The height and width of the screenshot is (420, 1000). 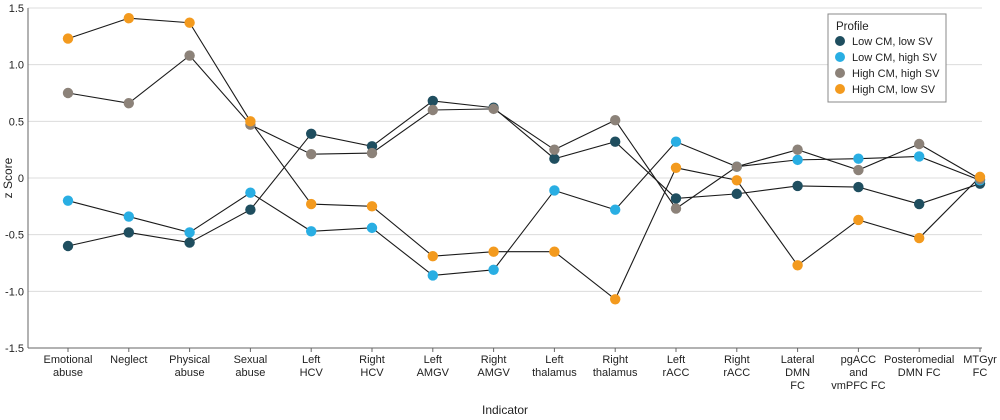 What do you see at coordinates (980, 366) in the screenshot?
I see `x-tick-label: MTGyr FC` at bounding box center [980, 366].